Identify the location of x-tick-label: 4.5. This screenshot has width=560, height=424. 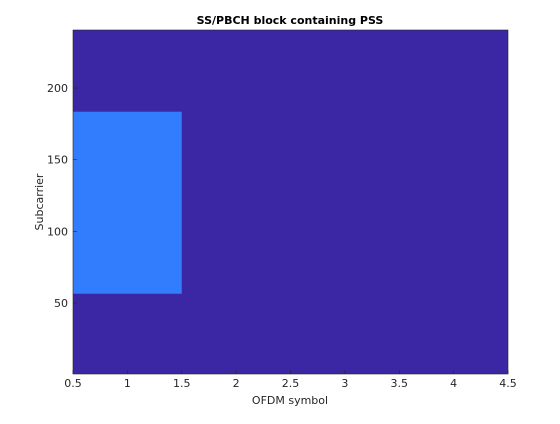
(508, 383).